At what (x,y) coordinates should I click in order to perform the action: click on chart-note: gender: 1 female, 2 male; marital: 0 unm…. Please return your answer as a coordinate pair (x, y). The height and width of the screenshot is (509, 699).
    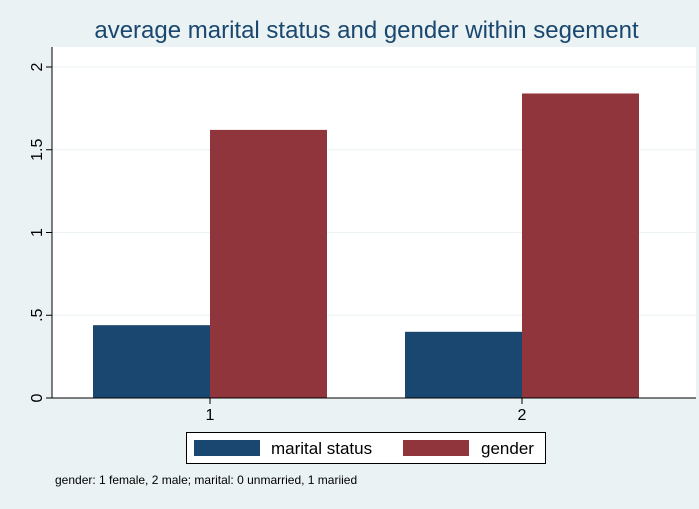
    Looking at the image, I should click on (206, 480).